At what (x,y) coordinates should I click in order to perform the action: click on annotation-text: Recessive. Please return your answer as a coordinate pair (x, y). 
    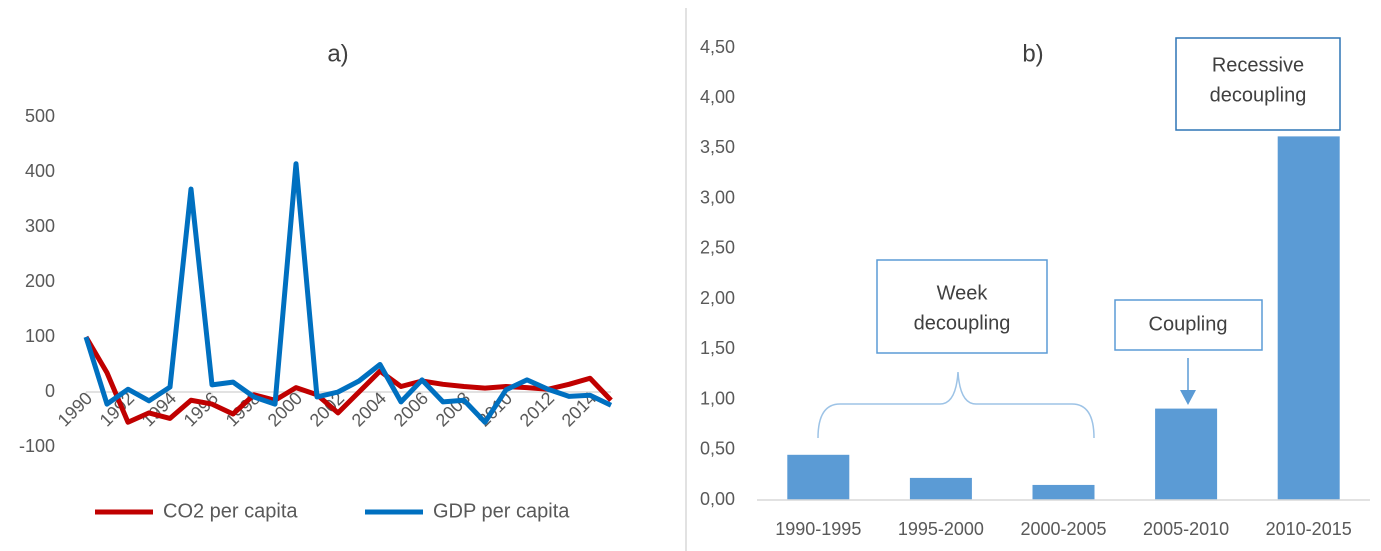
    Looking at the image, I should click on (1258, 65).